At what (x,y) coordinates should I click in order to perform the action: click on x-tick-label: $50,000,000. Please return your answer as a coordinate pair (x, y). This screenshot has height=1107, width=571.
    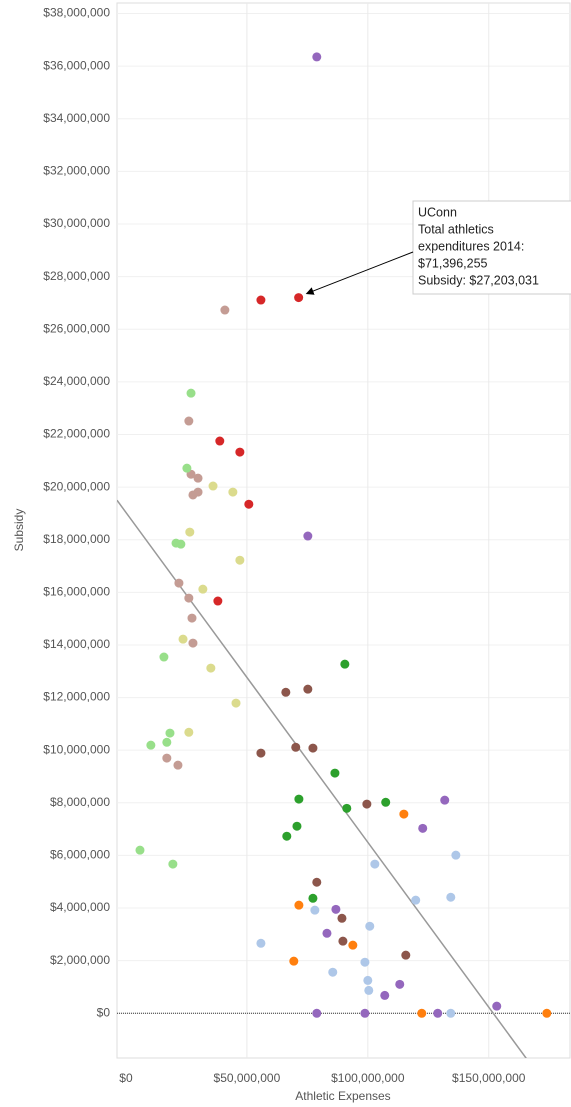
    Looking at the image, I should click on (247, 1078).